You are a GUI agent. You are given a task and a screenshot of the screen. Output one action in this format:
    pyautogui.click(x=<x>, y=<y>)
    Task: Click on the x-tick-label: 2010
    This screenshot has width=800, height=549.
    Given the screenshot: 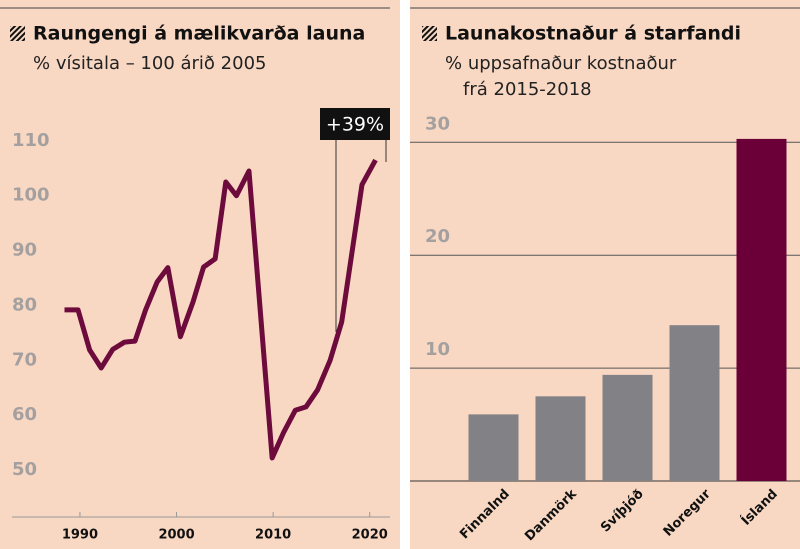 What is the action you would take?
    pyautogui.click(x=273, y=535)
    